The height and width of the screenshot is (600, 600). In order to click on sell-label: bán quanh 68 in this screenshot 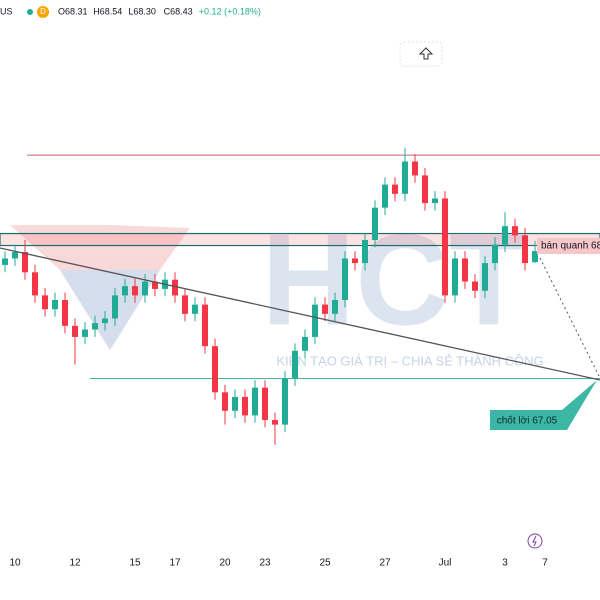, I will do `click(570, 246)`.